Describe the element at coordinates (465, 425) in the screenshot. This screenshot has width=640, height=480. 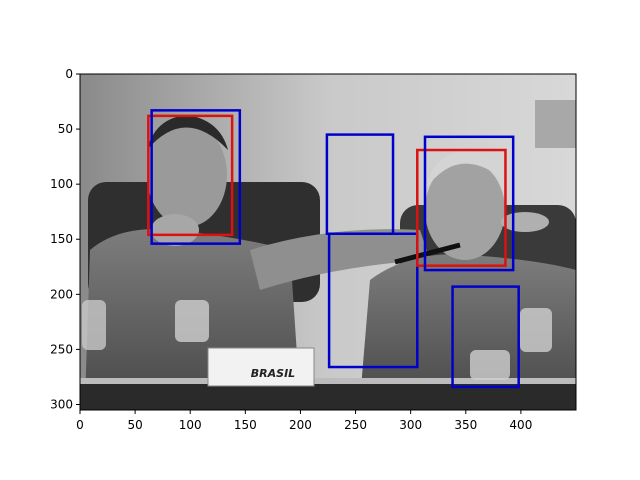
I see `x-tick-label: 350` at that location.